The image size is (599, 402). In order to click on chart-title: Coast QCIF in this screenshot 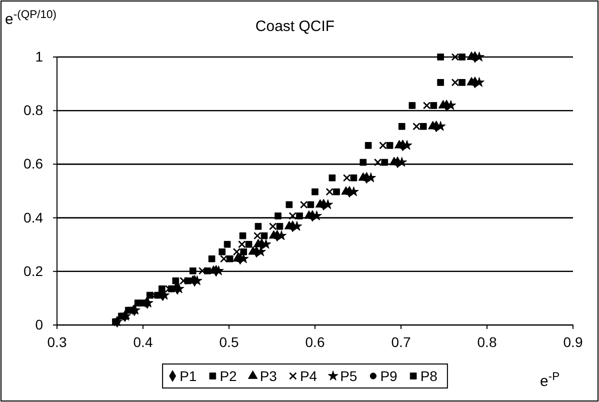, I will do `click(295, 26)`.